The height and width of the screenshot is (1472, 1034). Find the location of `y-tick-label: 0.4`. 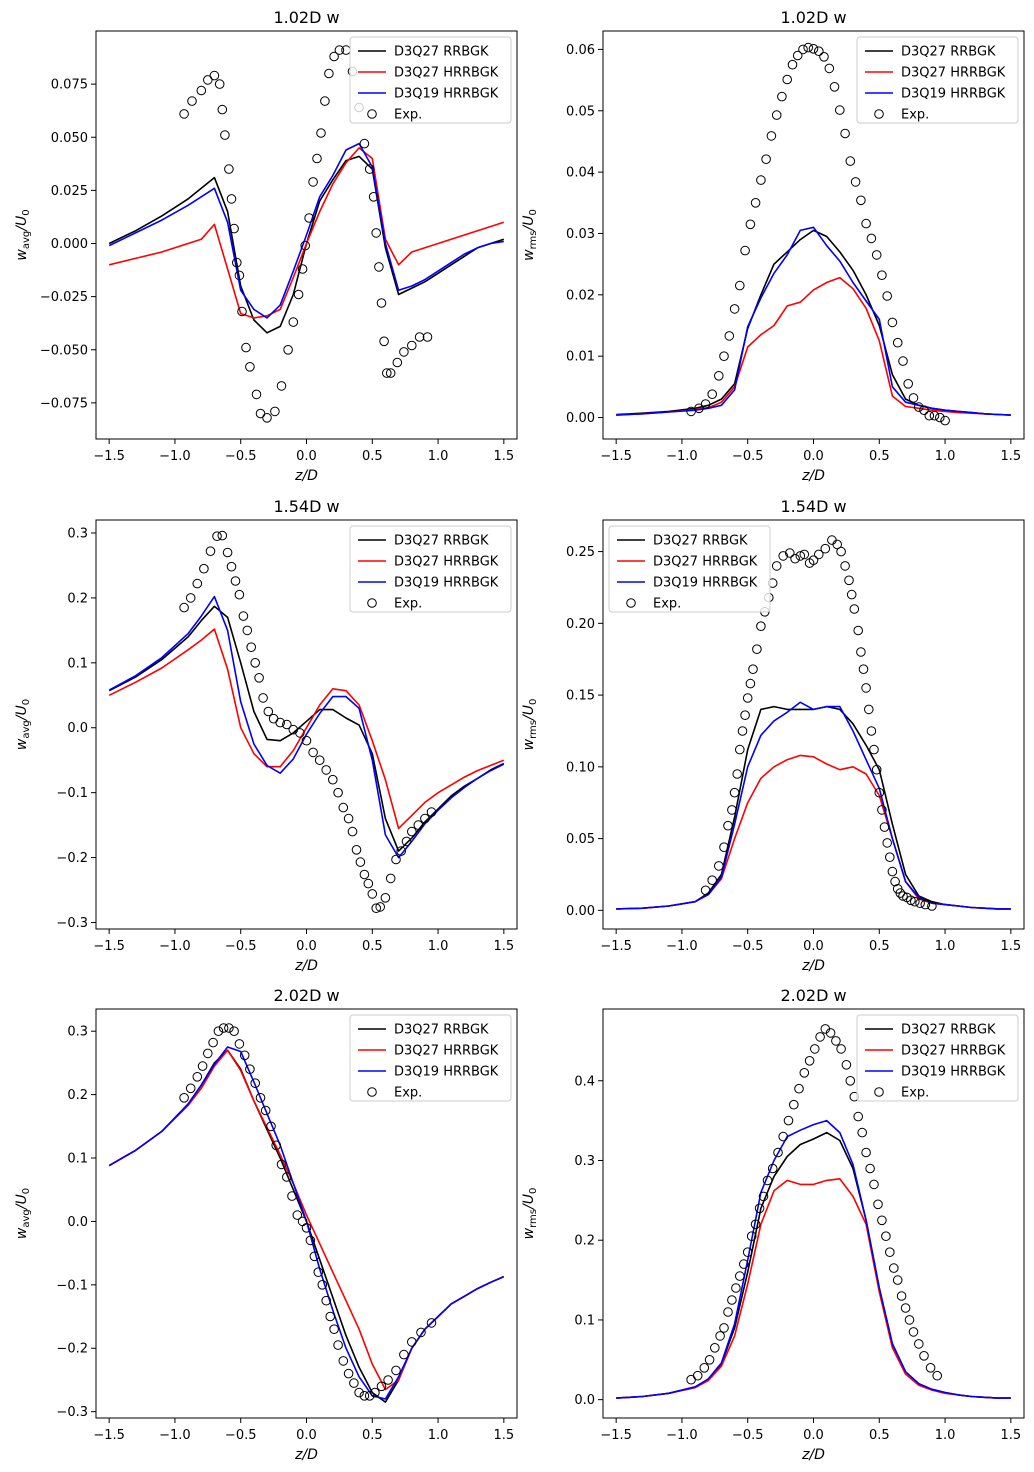

y-tick-label: 0.4 is located at coordinates (584, 1081).